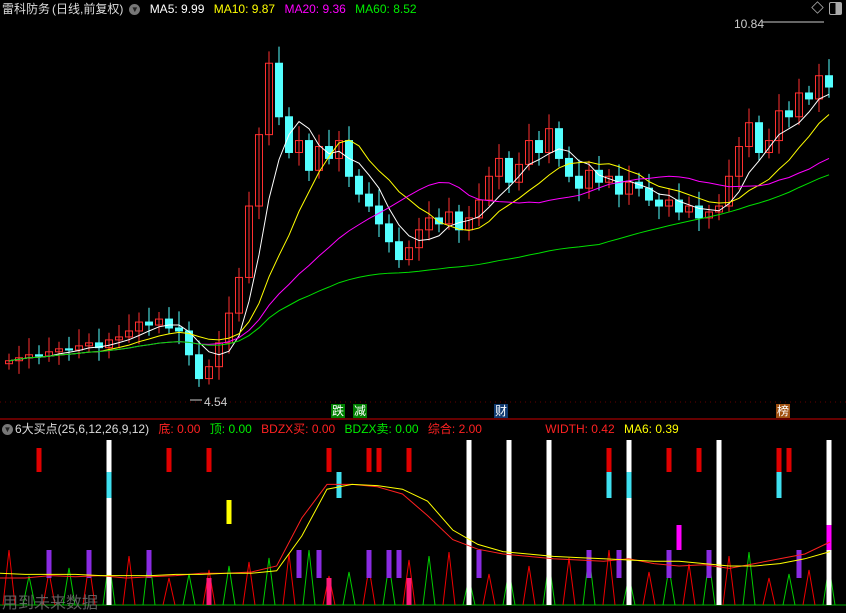 This screenshot has width=846, height=613. What do you see at coordinates (88, 9) in the screenshot?
I see `period-label: (日线,前复权)` at bounding box center [88, 9].